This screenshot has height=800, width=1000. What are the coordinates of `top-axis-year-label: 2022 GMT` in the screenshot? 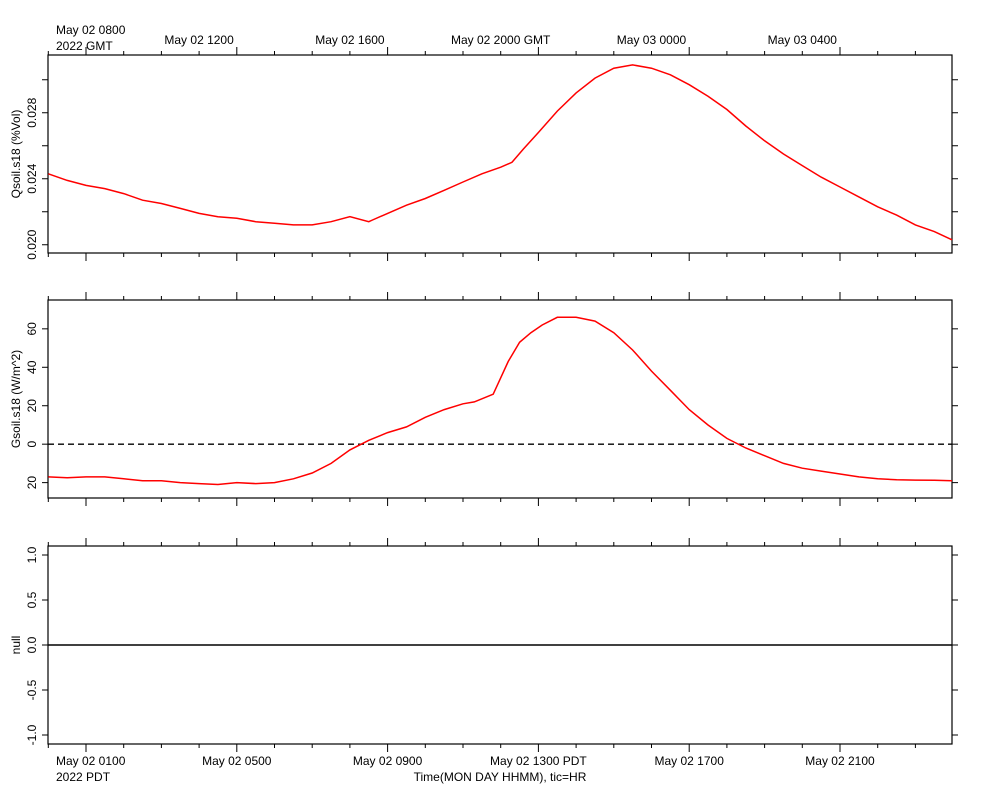 It's located at (84, 46).